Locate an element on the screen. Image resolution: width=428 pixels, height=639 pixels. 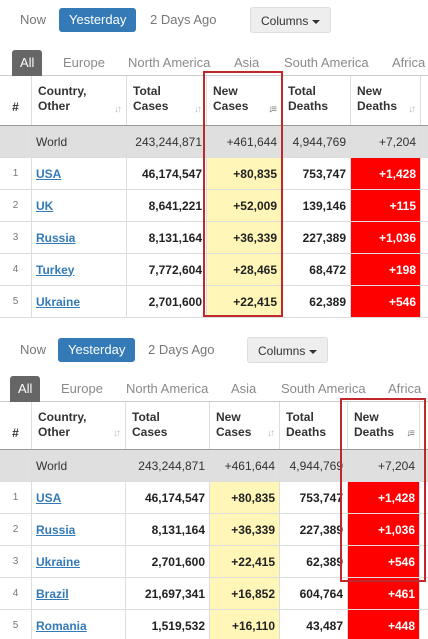
header-total-cases: Total Cases is located at coordinates (168, 425).